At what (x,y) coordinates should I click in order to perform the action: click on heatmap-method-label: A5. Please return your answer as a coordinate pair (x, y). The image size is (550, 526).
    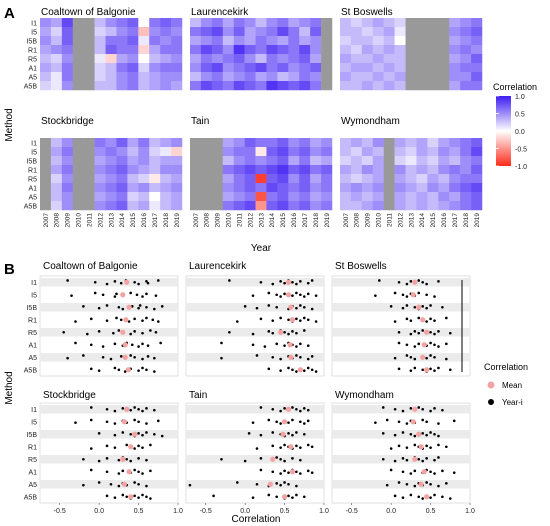
    Looking at the image, I should click on (32, 78).